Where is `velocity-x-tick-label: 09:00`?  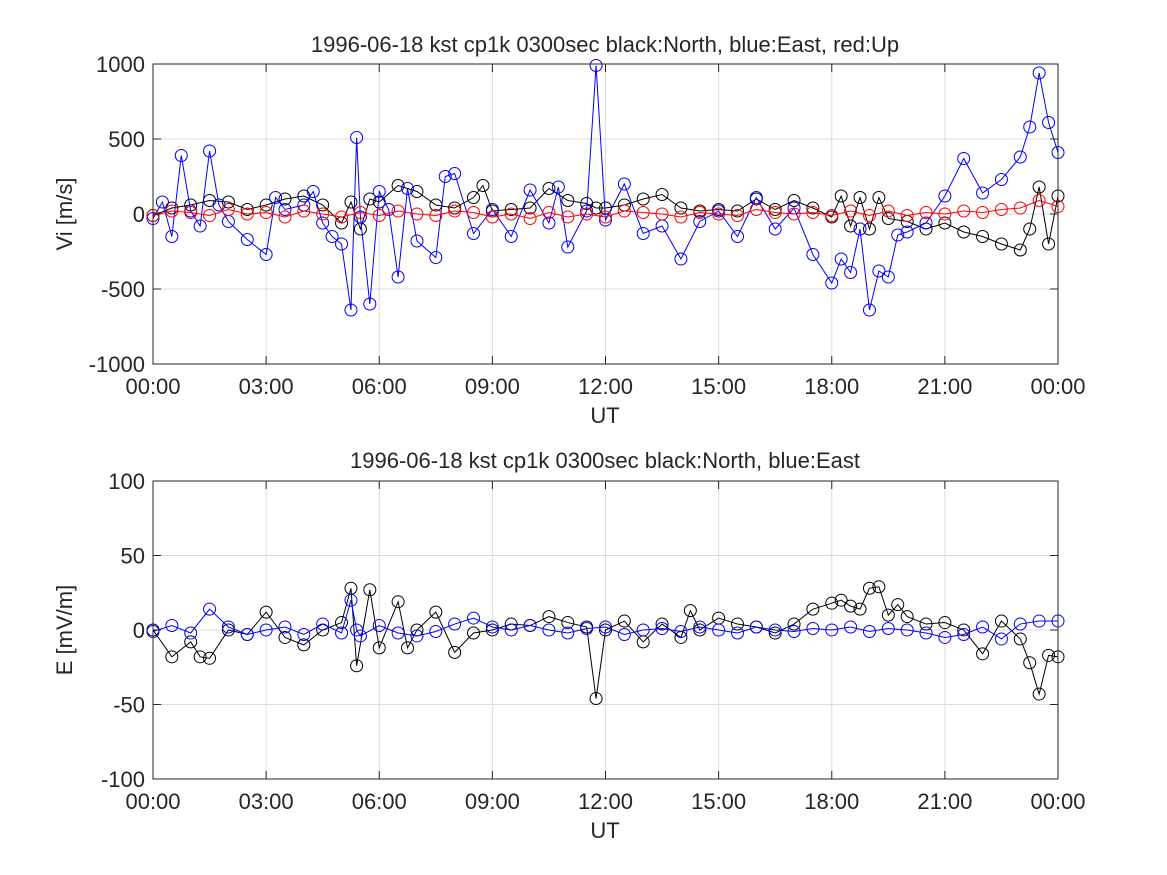
velocity-x-tick-label: 09:00 is located at coordinates (492, 386).